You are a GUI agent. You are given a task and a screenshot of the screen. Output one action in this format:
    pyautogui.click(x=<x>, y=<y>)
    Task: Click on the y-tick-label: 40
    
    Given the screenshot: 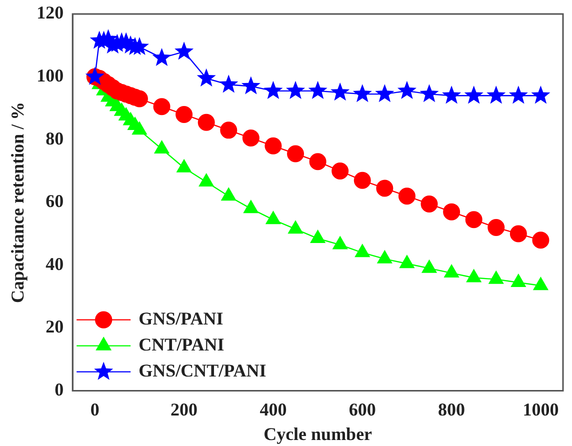 What is the action you would take?
    pyautogui.click(x=55, y=264)
    